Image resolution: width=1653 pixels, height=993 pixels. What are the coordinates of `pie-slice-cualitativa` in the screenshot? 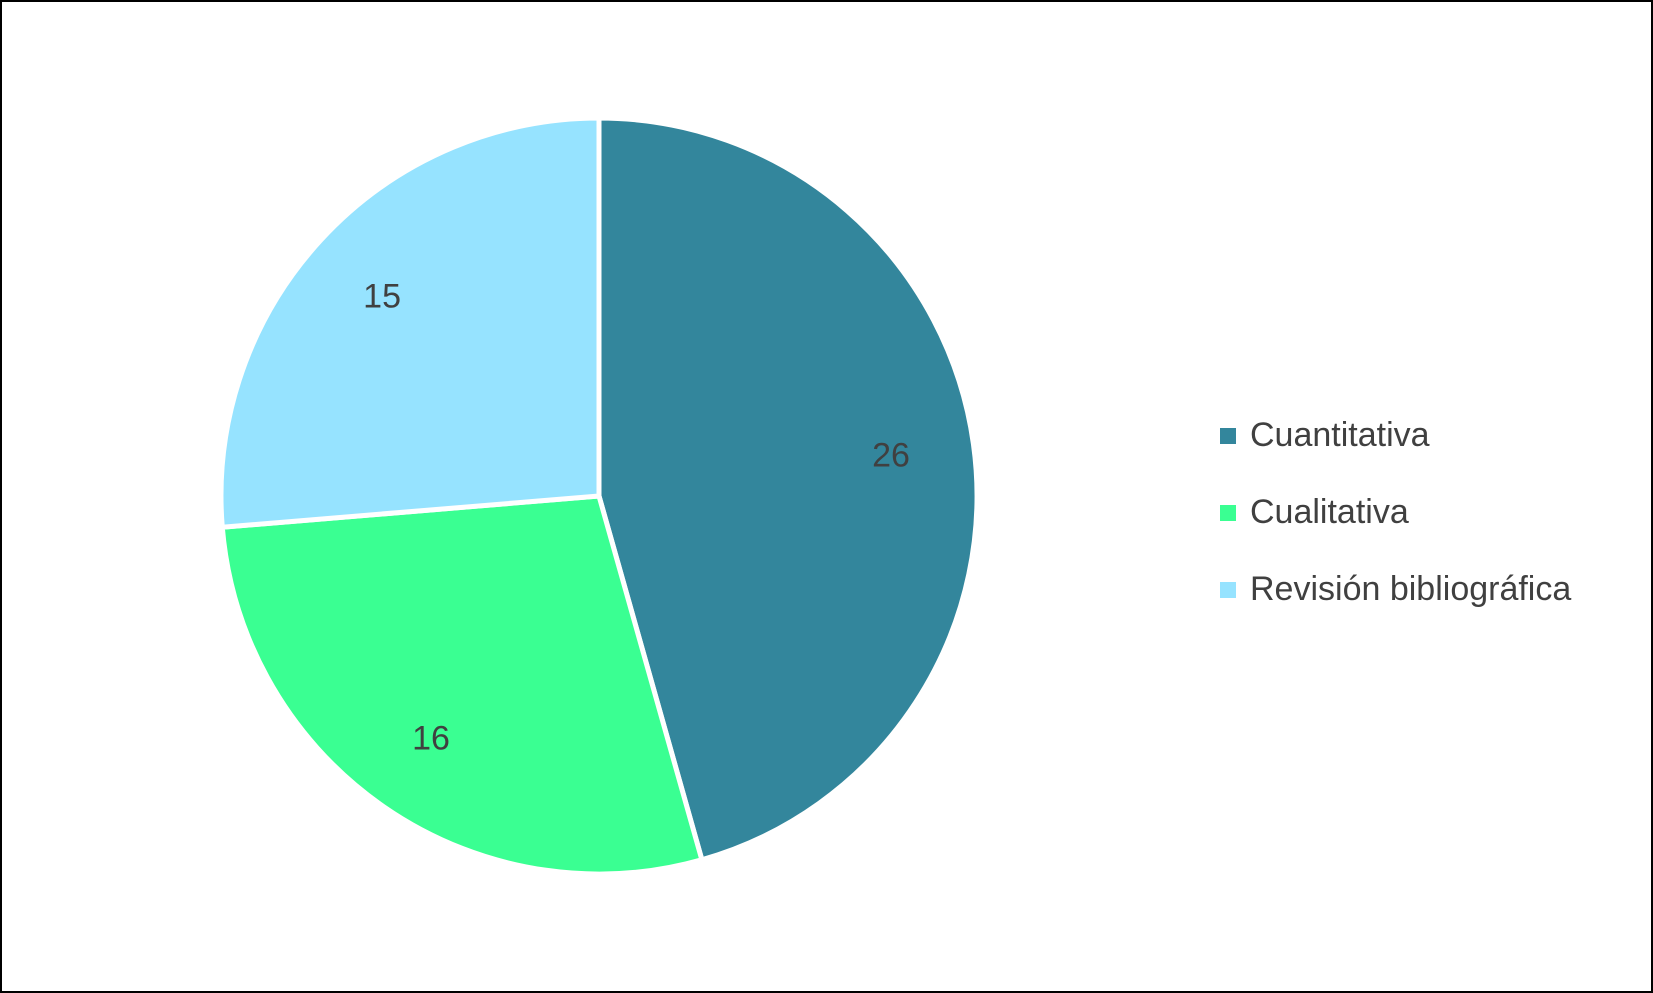 It's located at (462, 685).